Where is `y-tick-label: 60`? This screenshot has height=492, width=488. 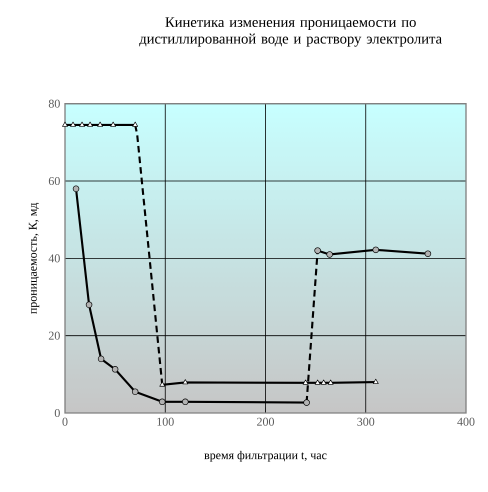 y-tick-label: 60 is located at coordinates (54, 181).